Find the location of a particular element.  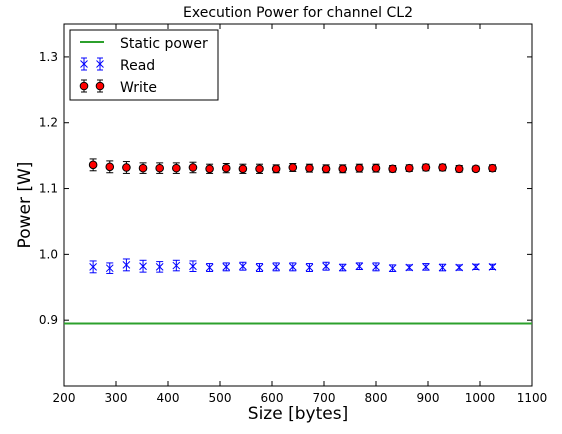

series-write is located at coordinates (292, 166).